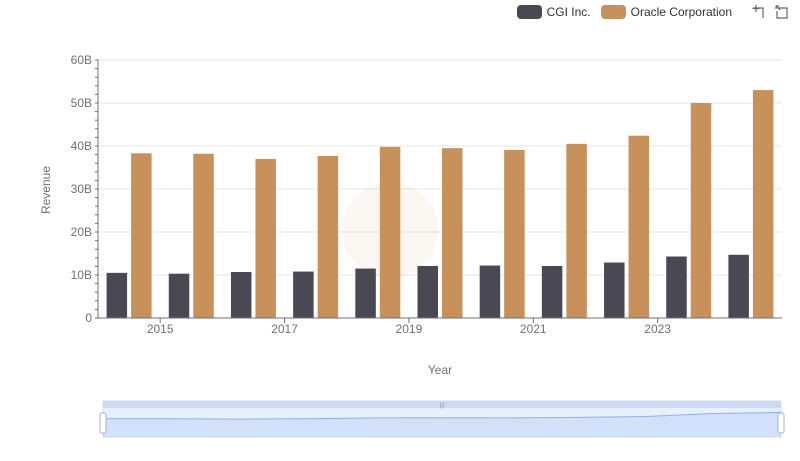 The width and height of the screenshot is (800, 461). What do you see at coordinates (46, 190) in the screenshot?
I see `y-axis-title: Revenue` at bounding box center [46, 190].